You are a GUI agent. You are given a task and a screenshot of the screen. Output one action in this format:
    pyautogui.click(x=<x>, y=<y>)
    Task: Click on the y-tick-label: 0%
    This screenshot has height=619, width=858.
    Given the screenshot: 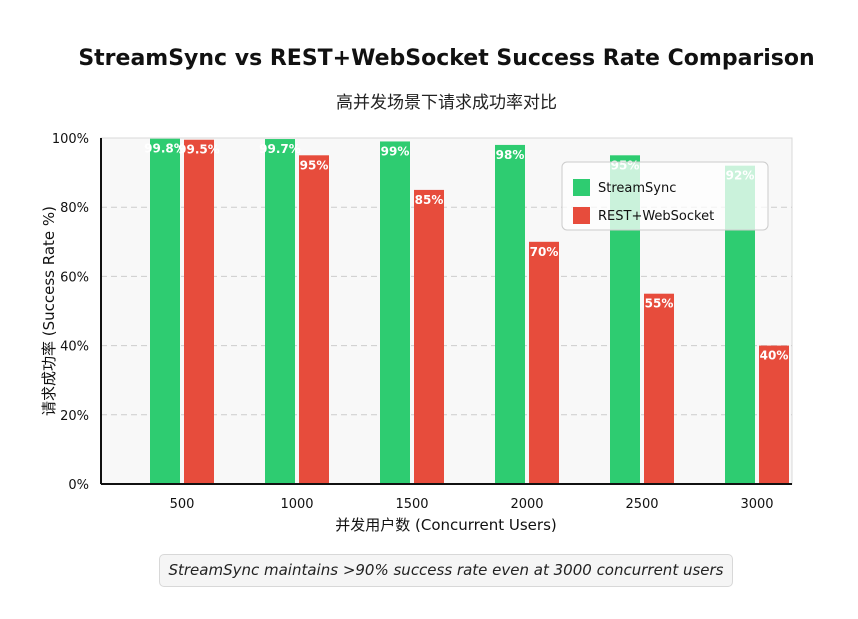 What is the action you would take?
    pyautogui.click(x=78, y=485)
    